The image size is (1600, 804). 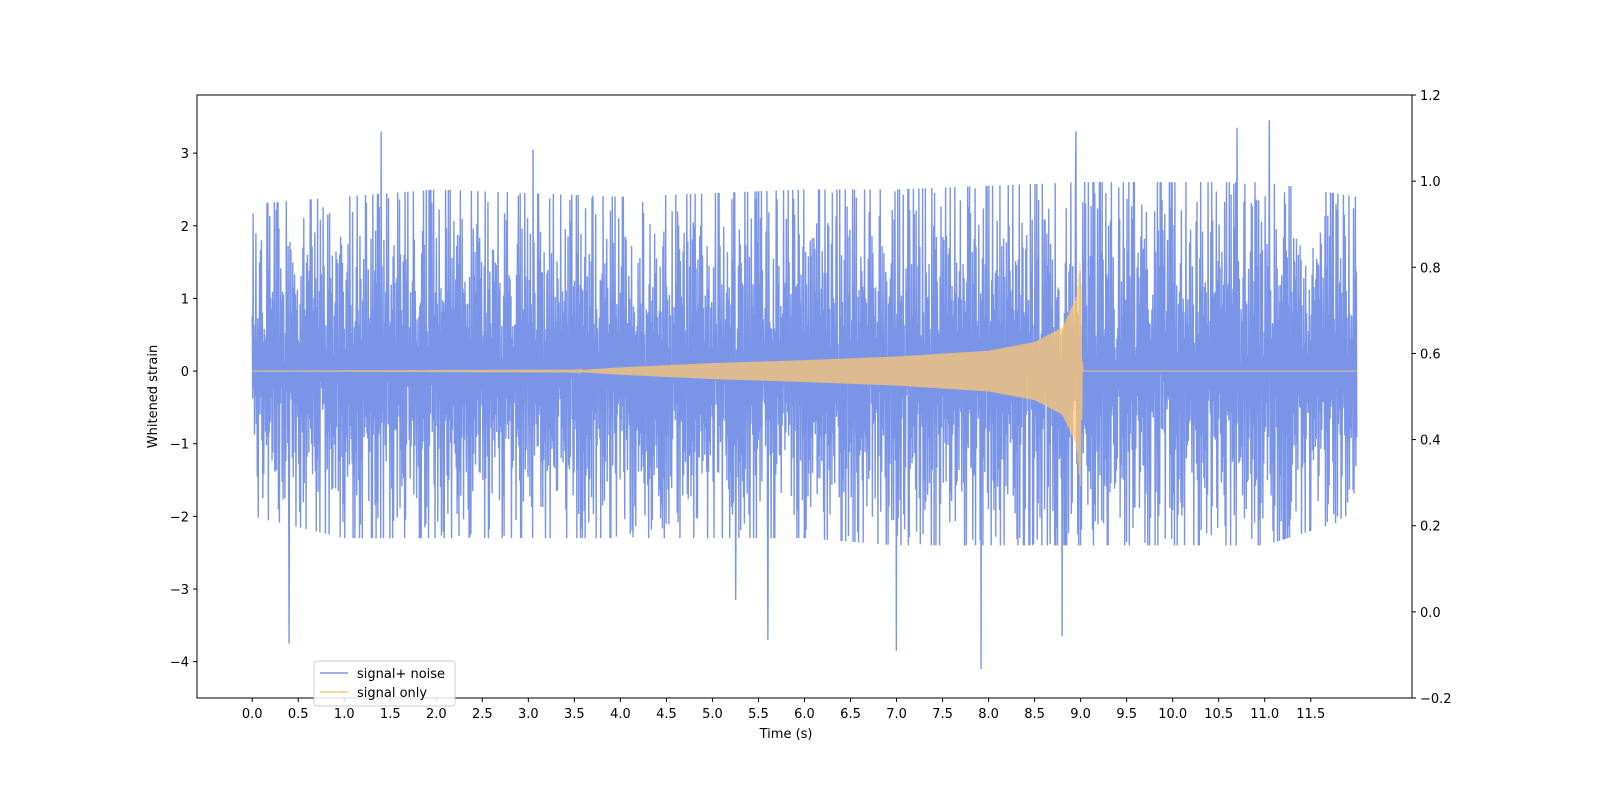 What do you see at coordinates (620, 714) in the screenshot?
I see `x-tick-label: 4.0` at bounding box center [620, 714].